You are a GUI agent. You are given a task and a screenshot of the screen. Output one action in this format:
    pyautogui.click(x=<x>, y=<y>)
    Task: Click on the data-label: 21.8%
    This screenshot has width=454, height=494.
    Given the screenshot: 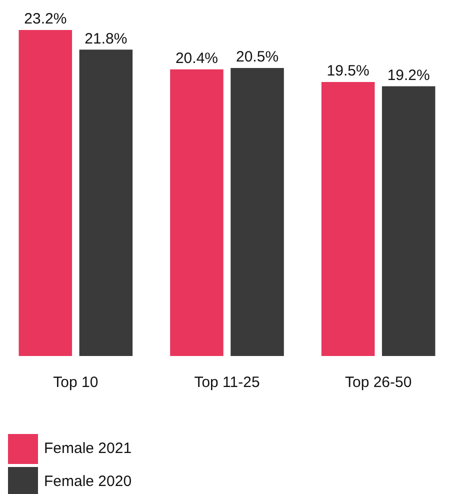 What is the action you would take?
    pyautogui.click(x=106, y=39)
    